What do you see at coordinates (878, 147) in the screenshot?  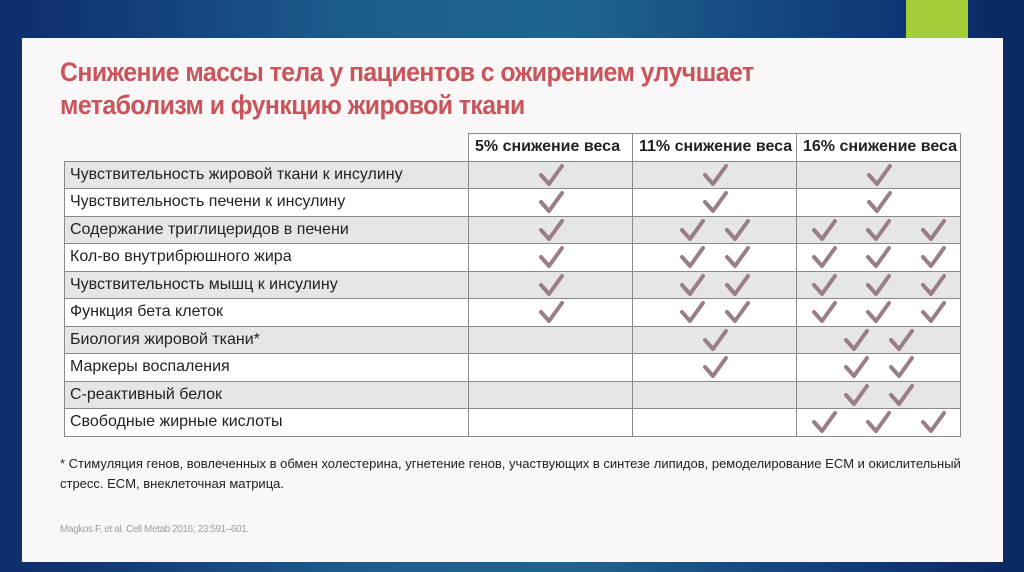 I see `column-header: 16% снижение веса` at bounding box center [878, 147].